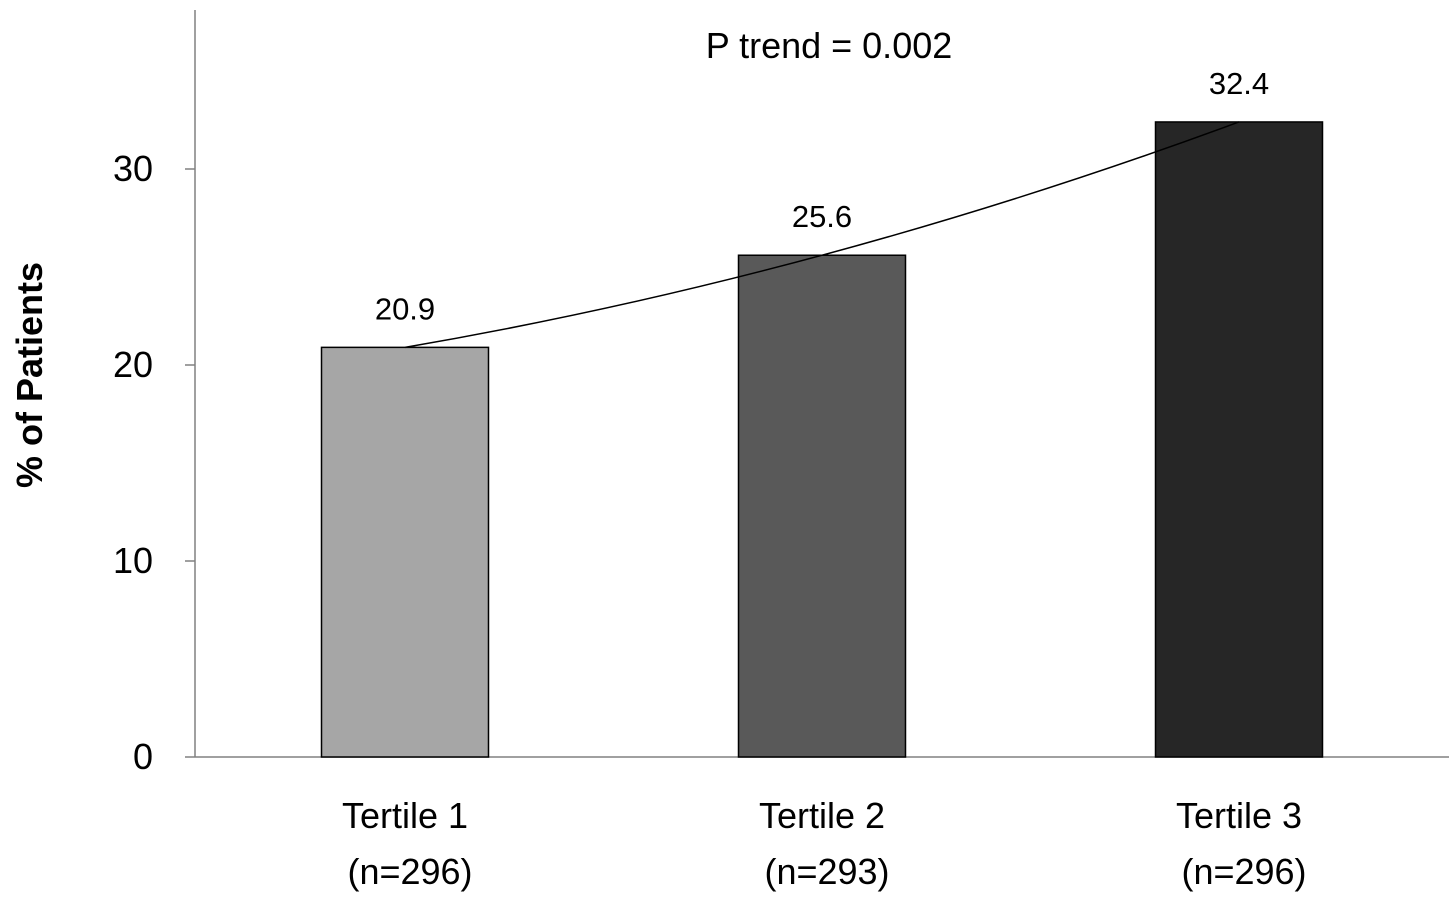 The height and width of the screenshot is (897, 1451). I want to click on bar-value-label: 25.6, so click(822, 216).